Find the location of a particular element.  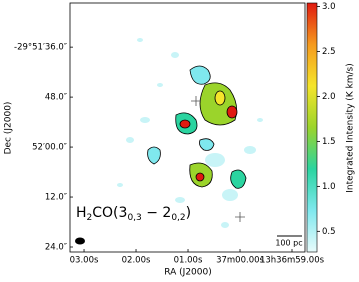

annotation: H2CO(30,3 − 20,2) is located at coordinates (133, 214).